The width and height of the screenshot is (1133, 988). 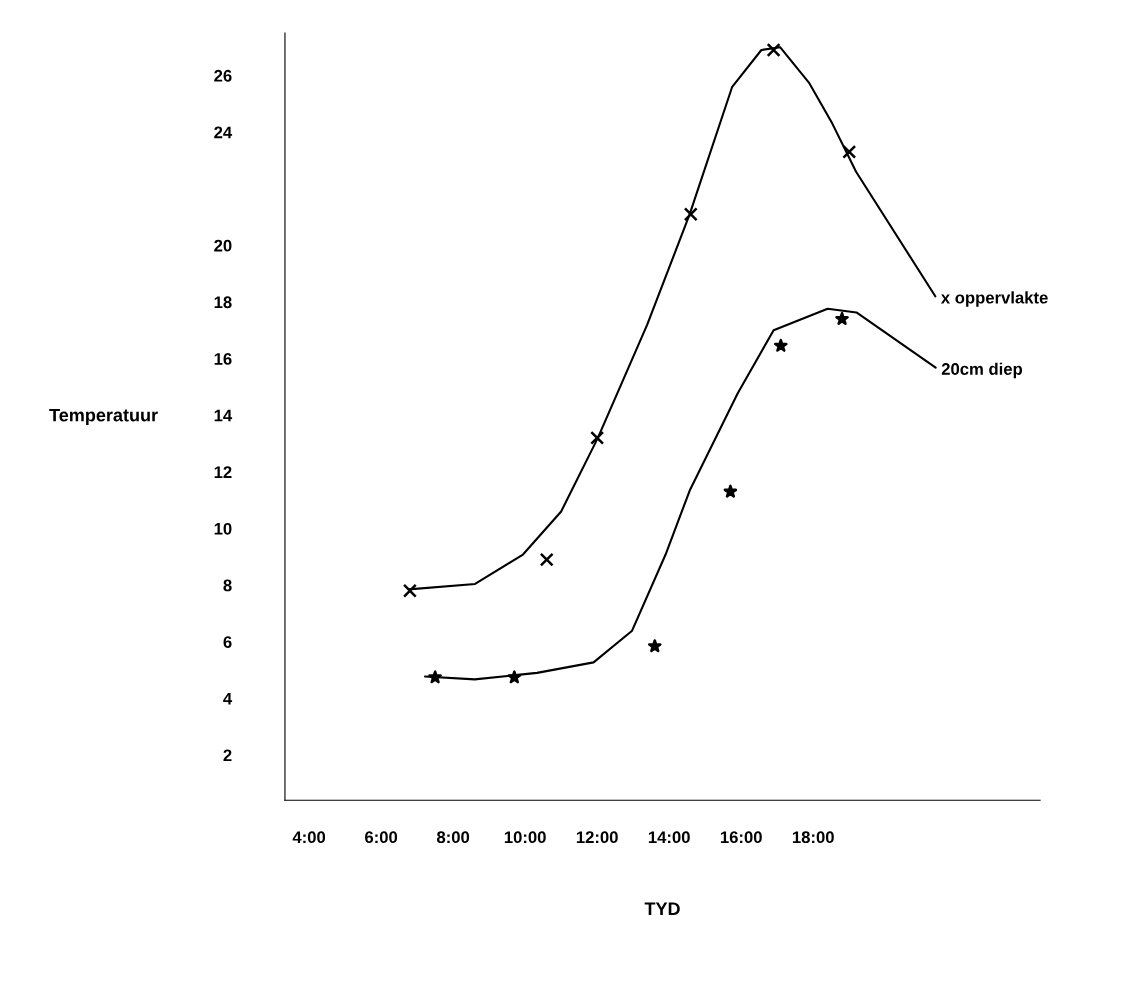 I want to click on y-tick-label: 16, so click(x=223, y=359).